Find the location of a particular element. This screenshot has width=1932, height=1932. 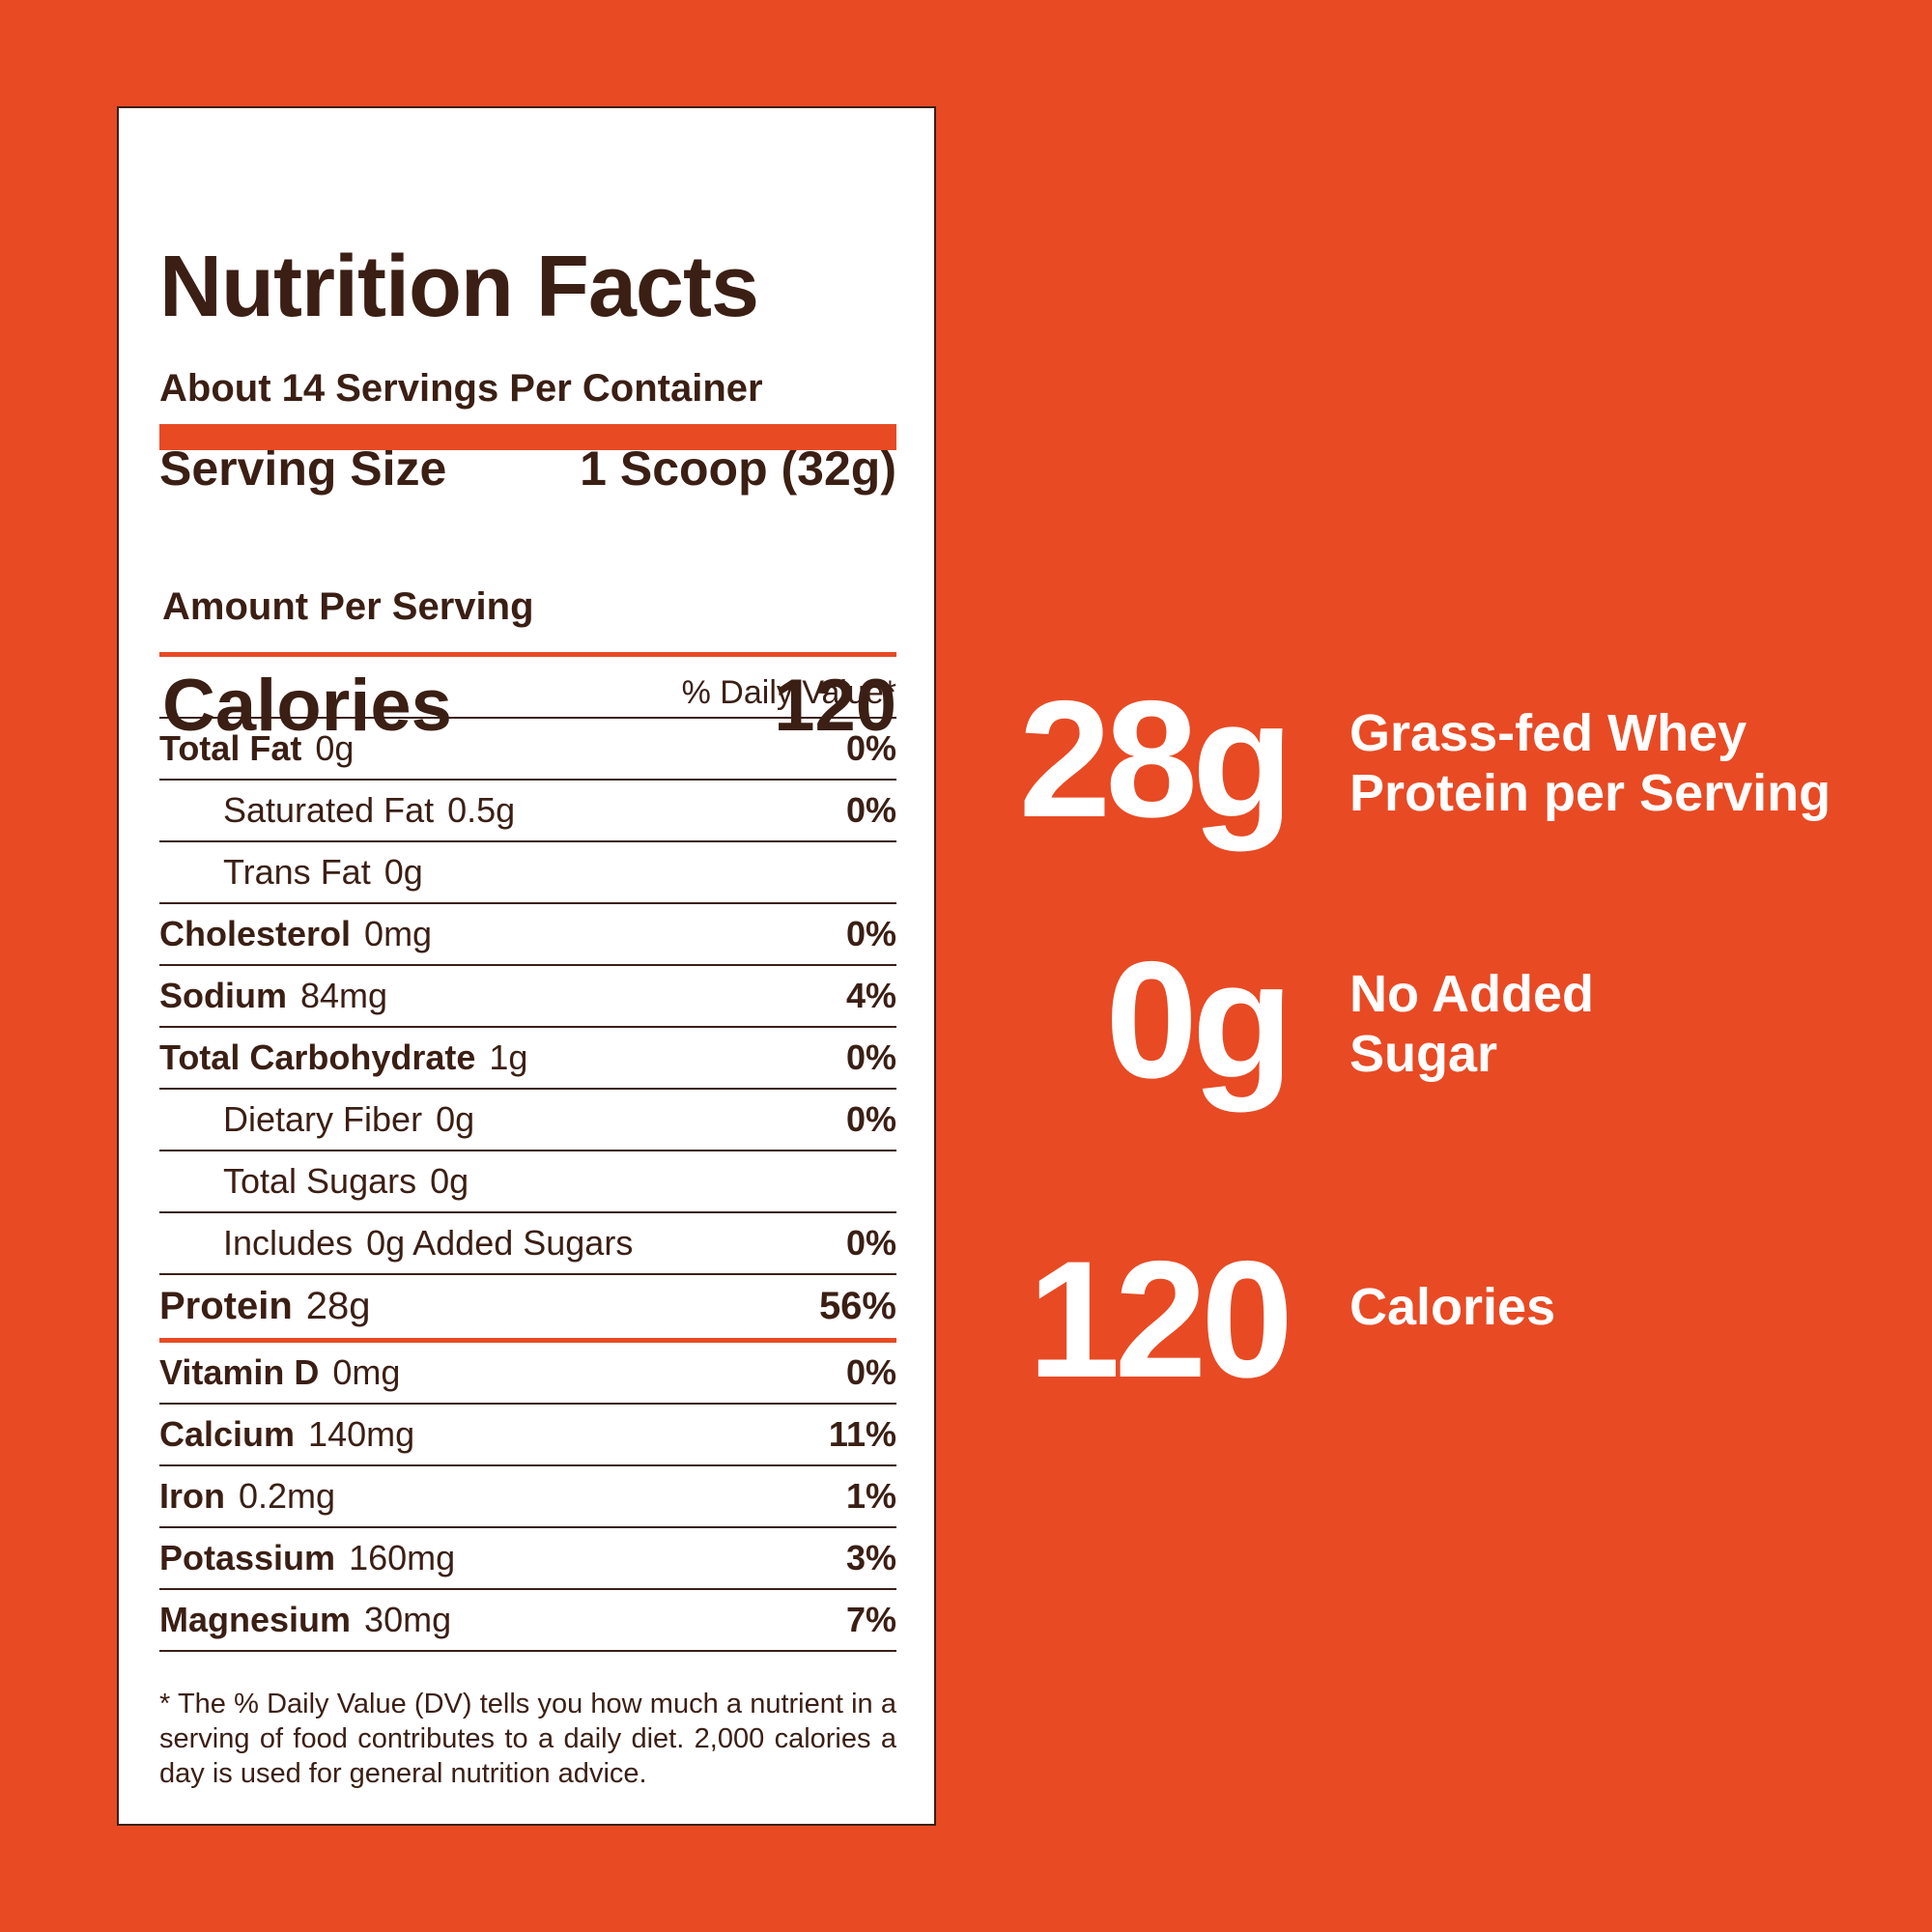

nutrient-row: Total Sugars 0g is located at coordinates (527, 1182).